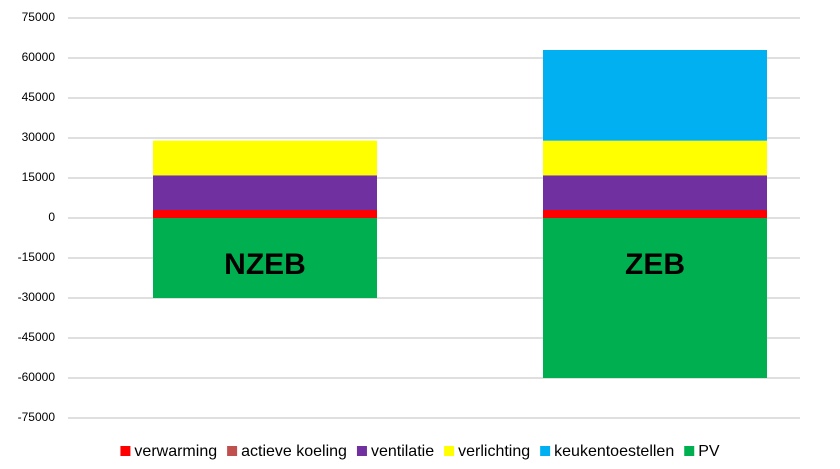 The image size is (840, 469). I want to click on y-tick-label: -60000, so click(37, 377).